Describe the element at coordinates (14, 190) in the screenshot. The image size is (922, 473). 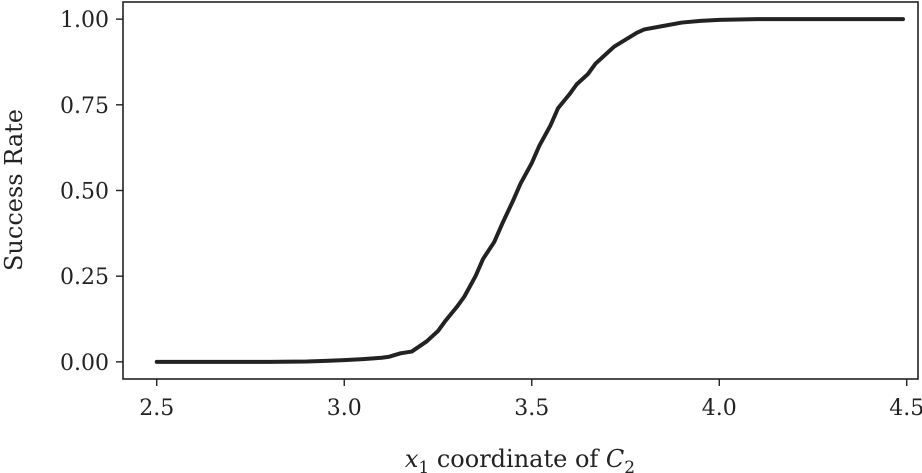
I see `y-axis-label: Success Rate` at that location.